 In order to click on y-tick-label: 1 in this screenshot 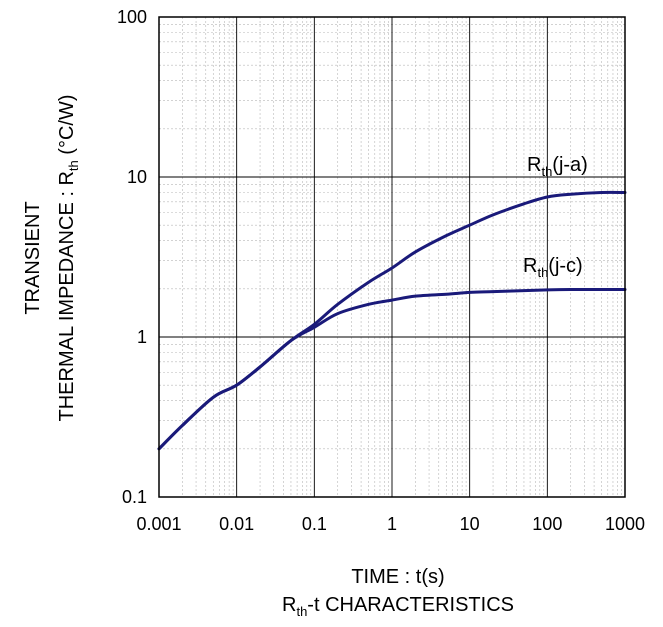, I will do `click(142, 337)`.